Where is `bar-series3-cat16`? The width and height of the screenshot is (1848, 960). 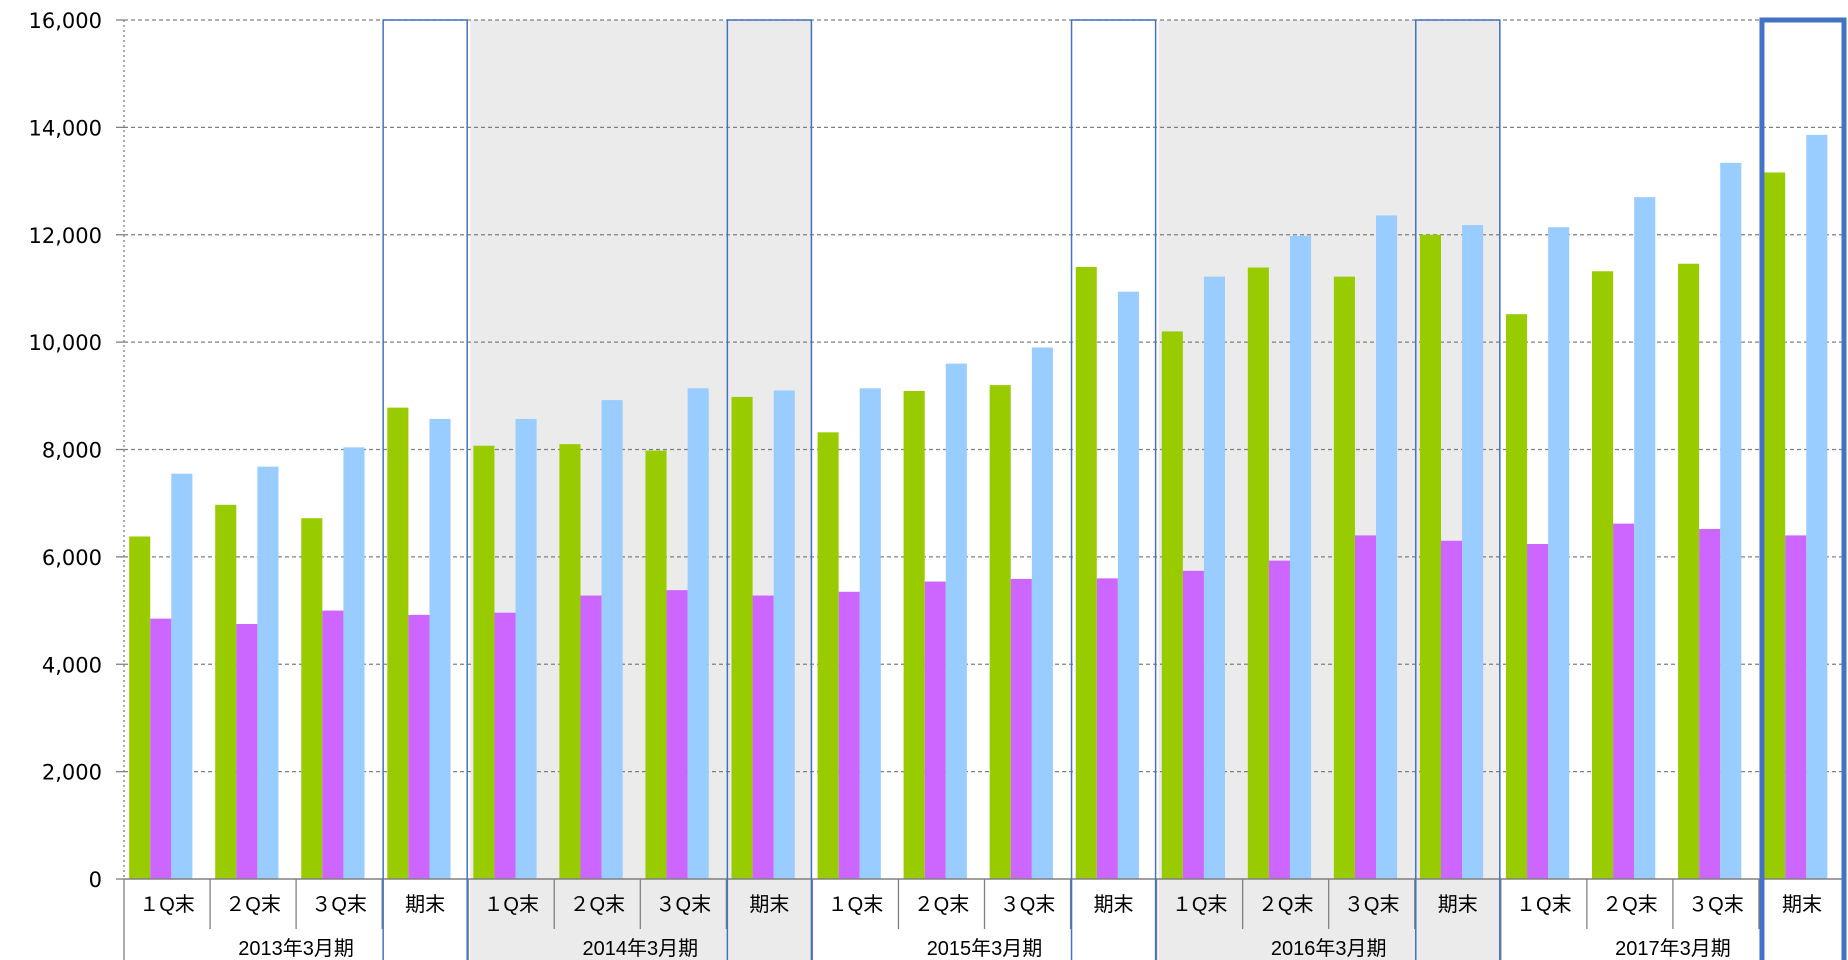
bar-series3-cat16 is located at coordinates (1473, 552).